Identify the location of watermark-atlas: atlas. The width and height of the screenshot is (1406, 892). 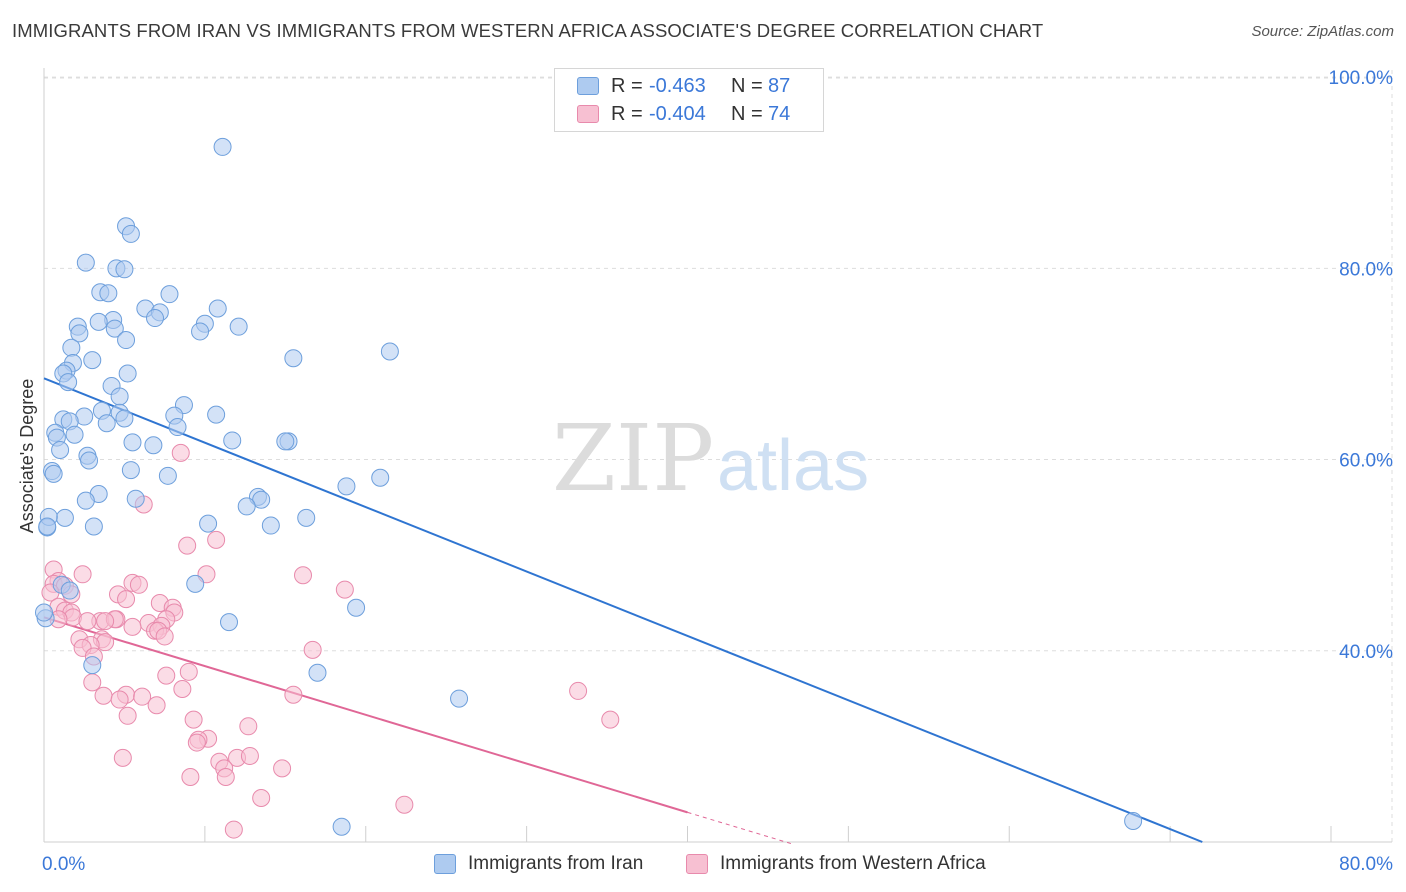
(793, 466).